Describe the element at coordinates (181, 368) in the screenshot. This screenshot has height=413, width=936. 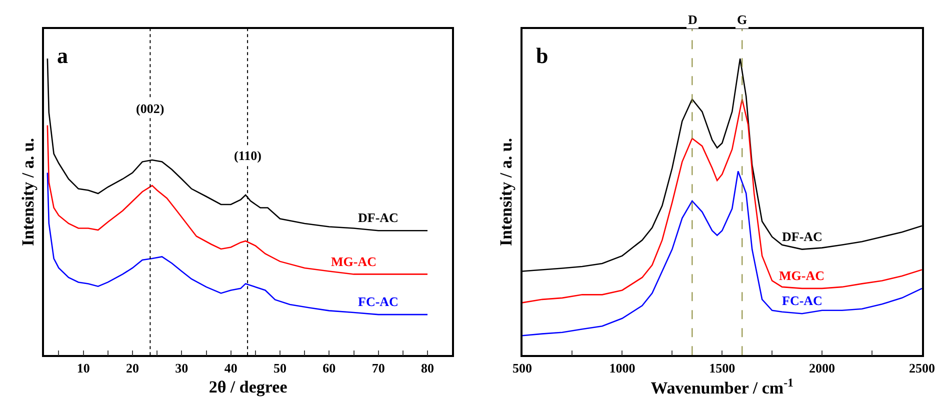
I see `x-tick-label: 30` at that location.